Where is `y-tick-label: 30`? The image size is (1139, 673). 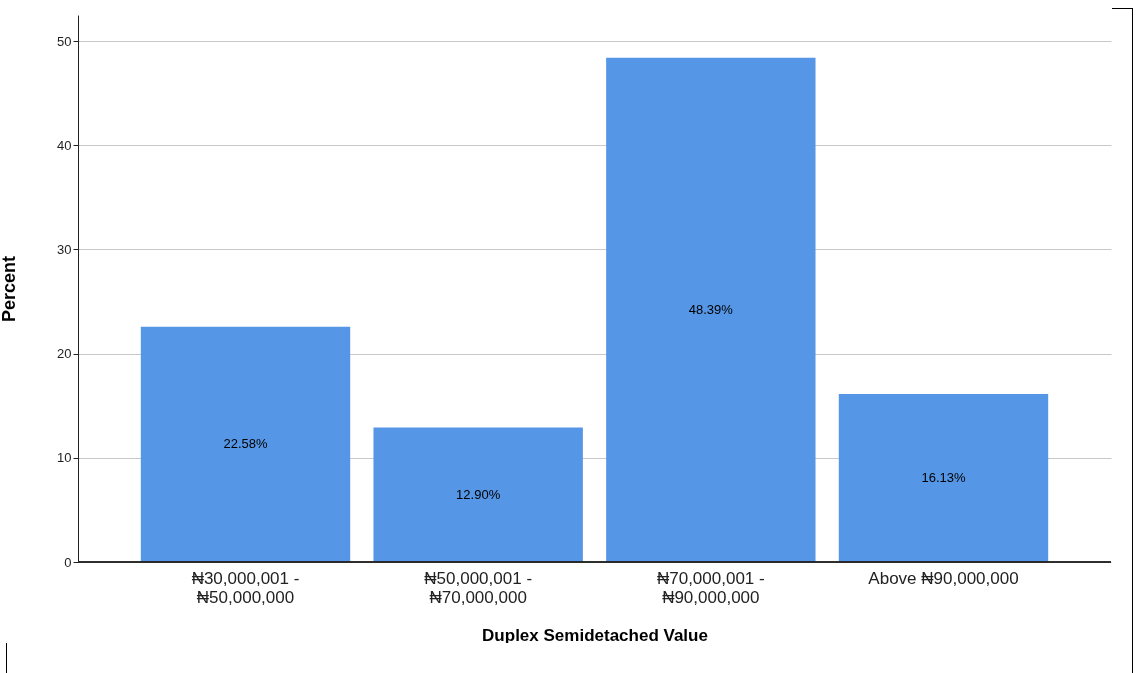 y-tick-label: 30 is located at coordinates (64, 249).